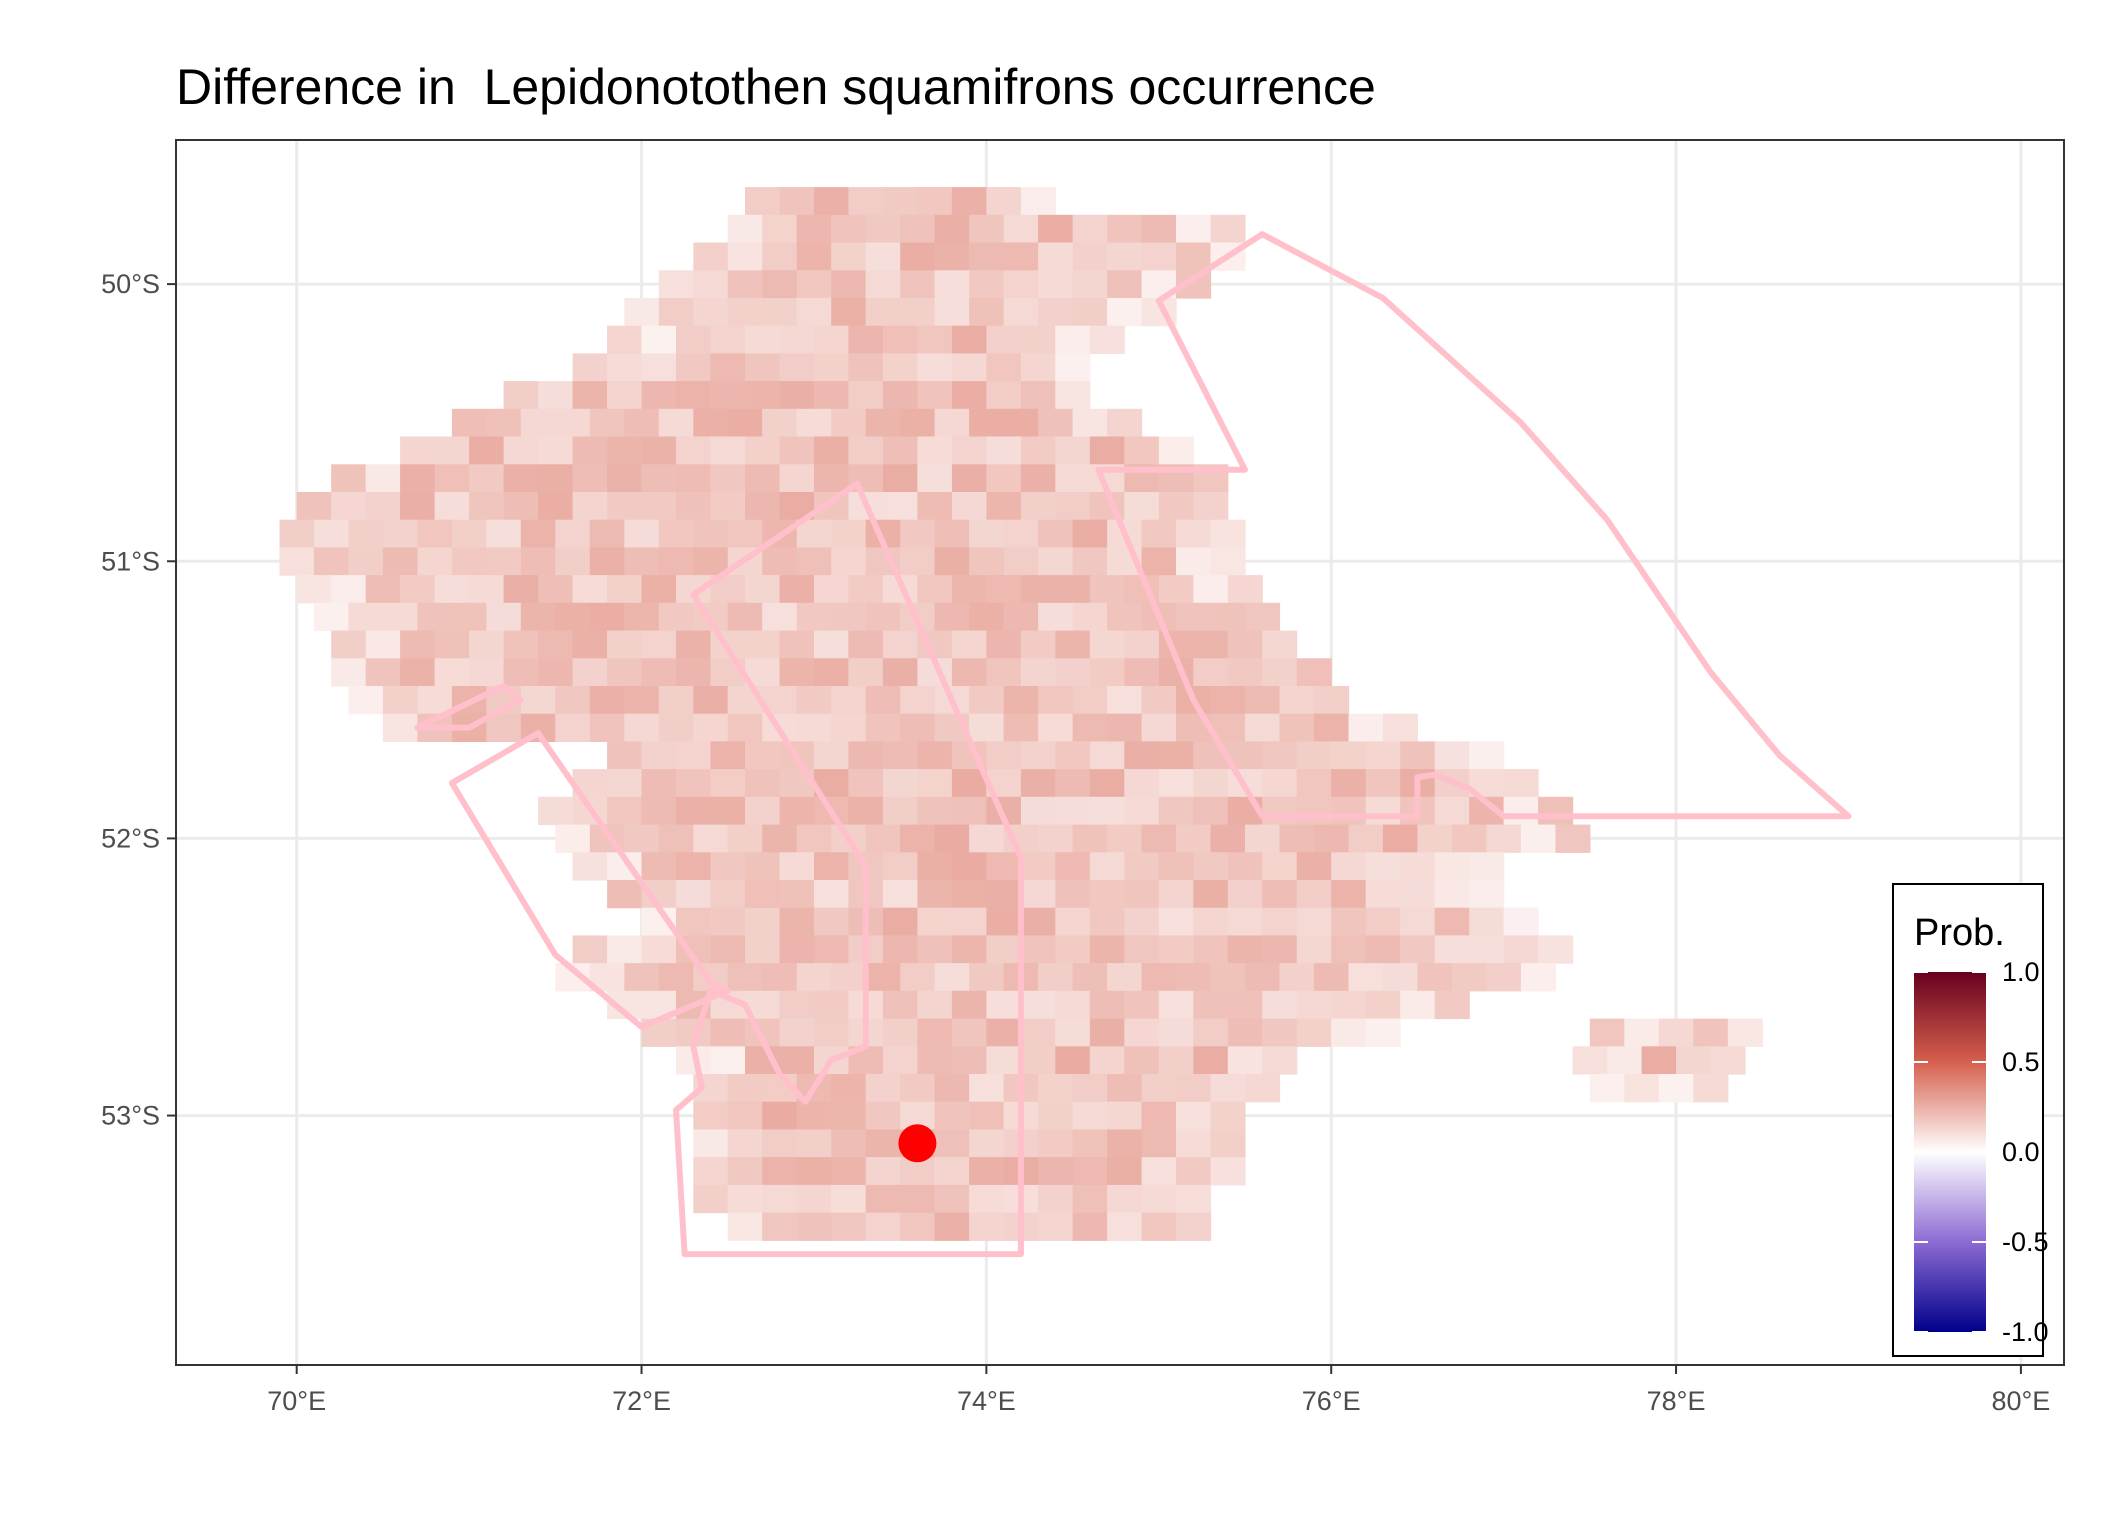 The height and width of the screenshot is (1535, 2125). What do you see at coordinates (1676, 1401) in the screenshot?
I see `x-tick-label: 78°E` at bounding box center [1676, 1401].